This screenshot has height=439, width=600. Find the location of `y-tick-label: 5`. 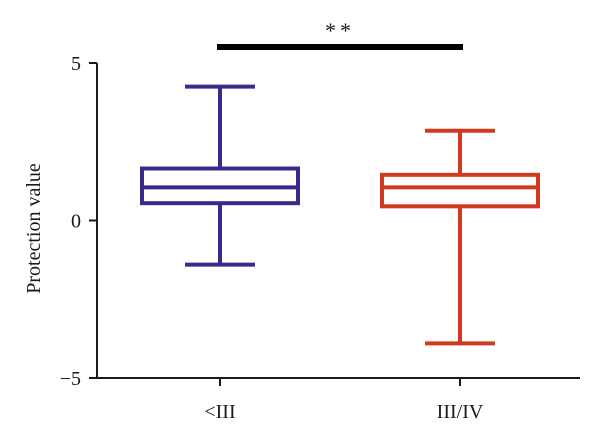

y-tick-label: 5 is located at coordinates (76, 64).